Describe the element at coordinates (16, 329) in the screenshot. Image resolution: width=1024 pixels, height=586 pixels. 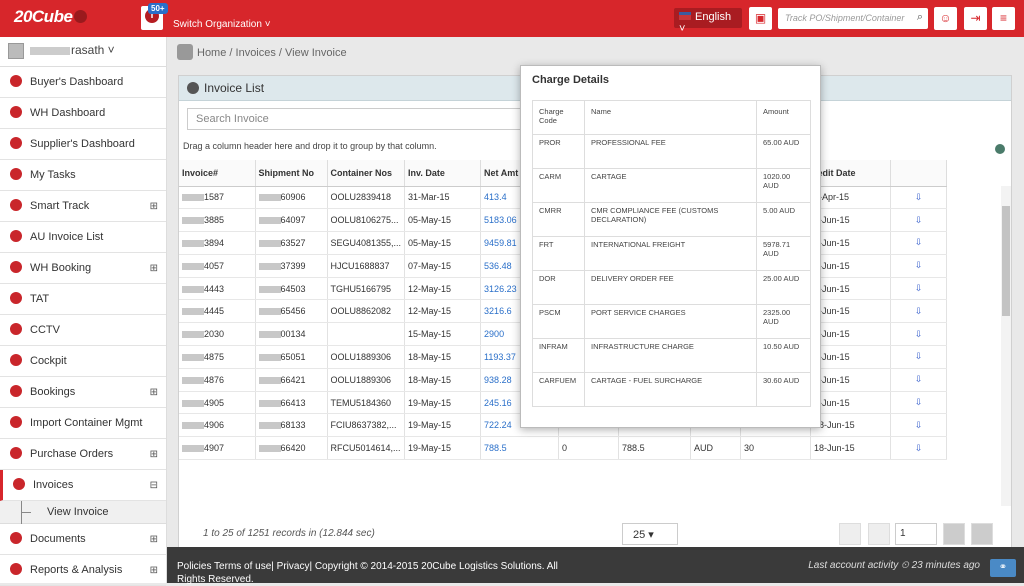
I see `camera-icon` at that location.